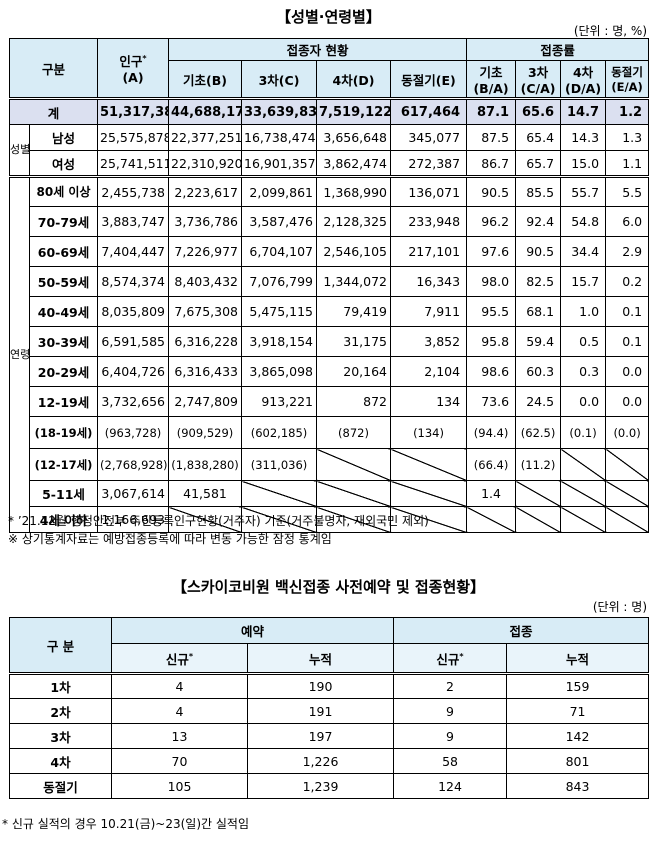  What do you see at coordinates (450, 736) in the screenshot?
I see `cell-vax-new: 9` at bounding box center [450, 736].